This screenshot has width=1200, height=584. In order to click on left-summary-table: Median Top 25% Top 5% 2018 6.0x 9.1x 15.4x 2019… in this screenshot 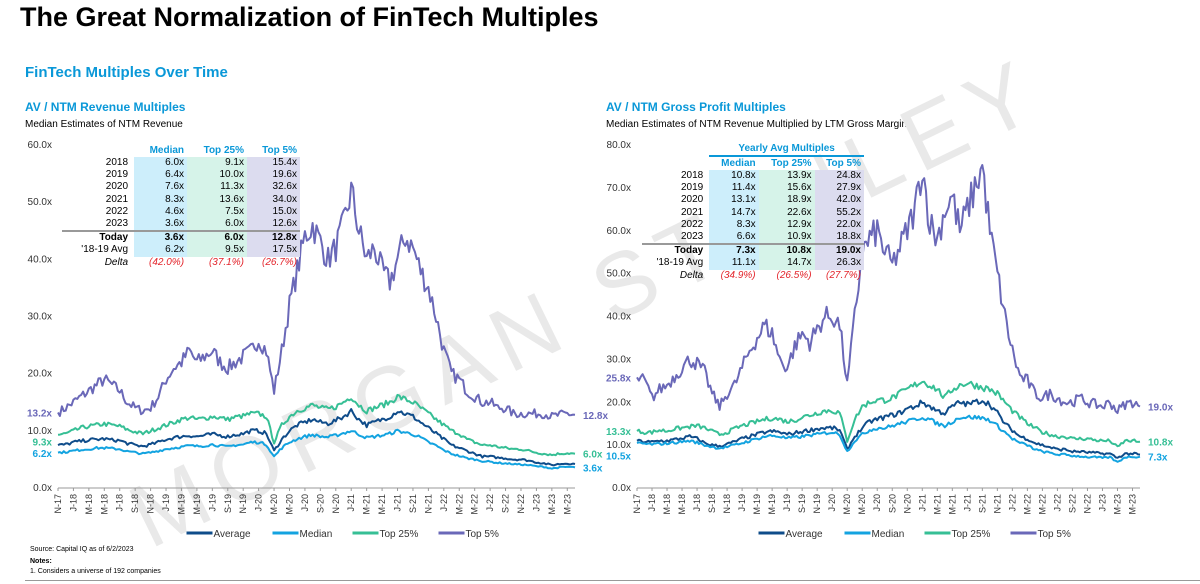, I will do `click(181, 206)`.